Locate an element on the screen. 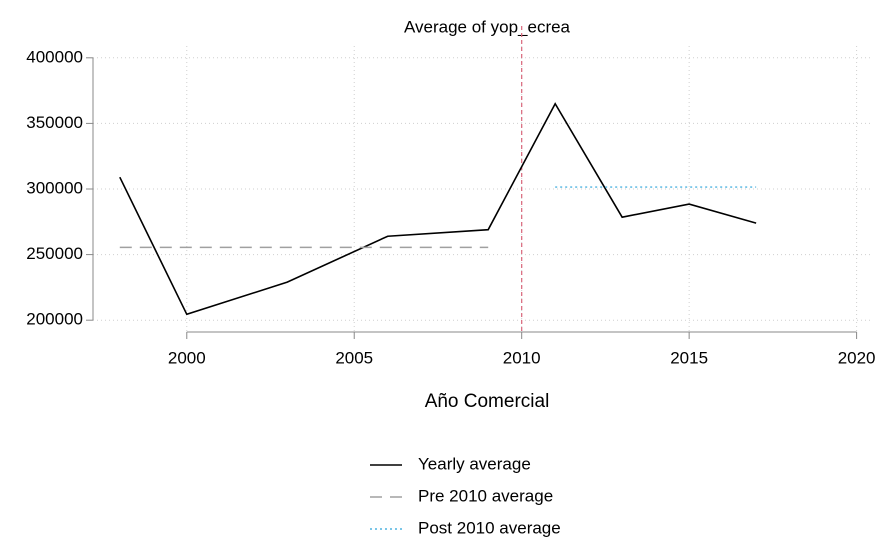  chart-title: Average of yop_ecrea is located at coordinates (487, 26).